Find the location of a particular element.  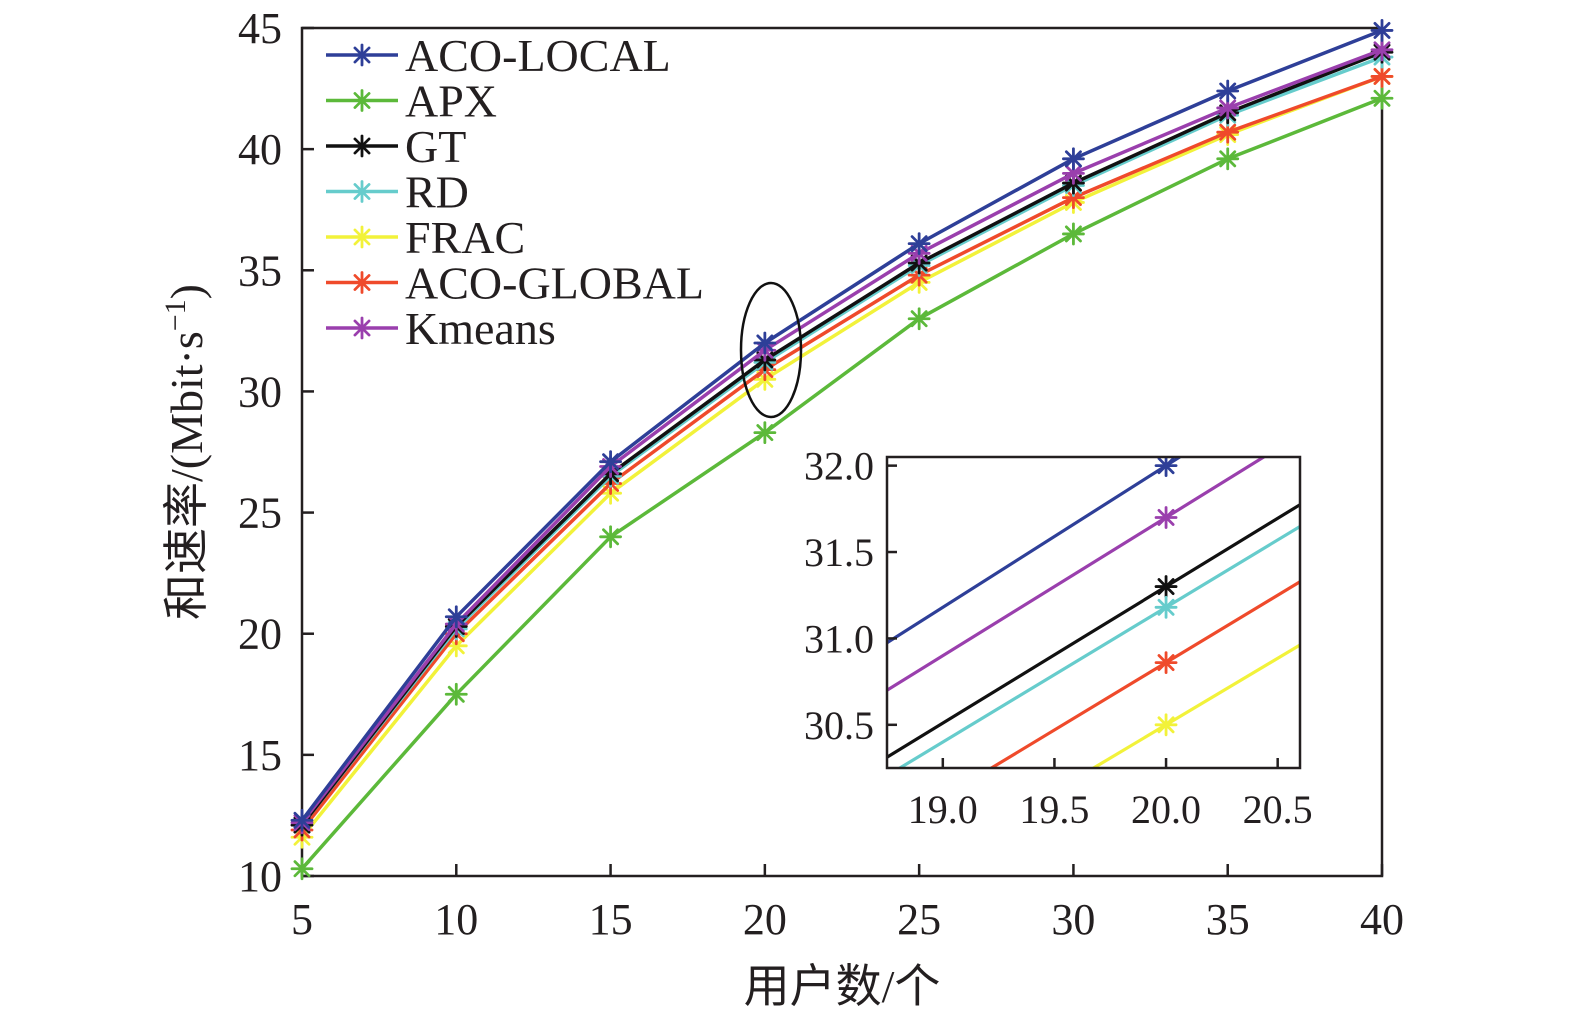

y-tick-label: 10 is located at coordinates (260, 876).